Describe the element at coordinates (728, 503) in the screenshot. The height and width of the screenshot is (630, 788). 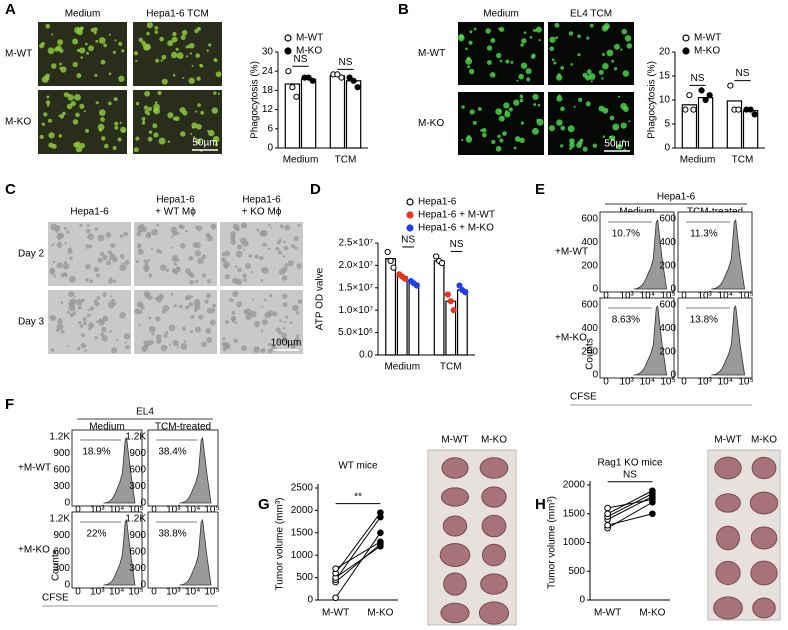
I see `tumor` at that location.